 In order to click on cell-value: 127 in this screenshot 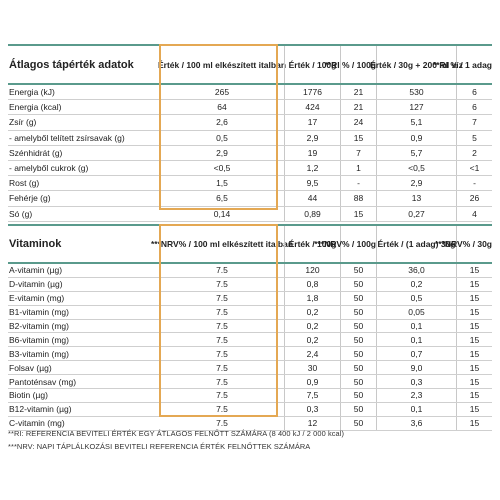, I will do `click(416, 107)`.